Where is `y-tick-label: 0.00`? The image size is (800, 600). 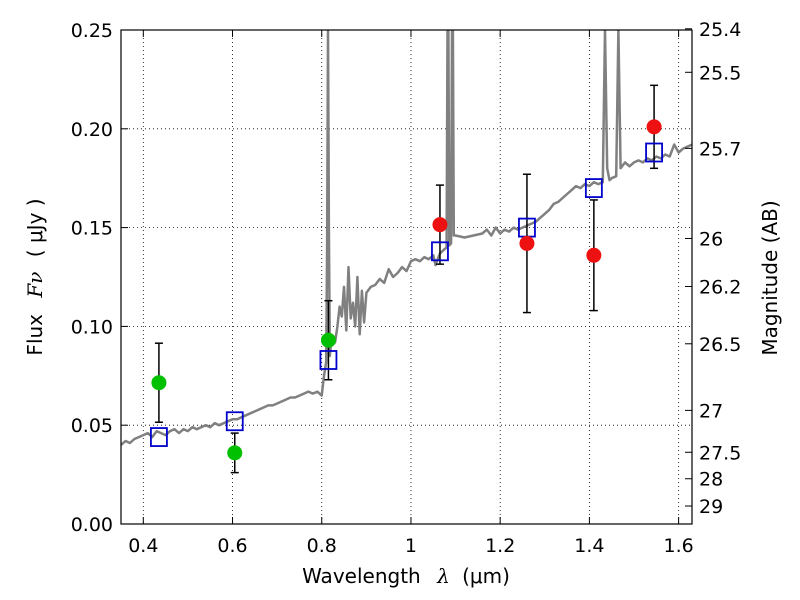
y-tick-label: 0.00 is located at coordinates (92, 525).